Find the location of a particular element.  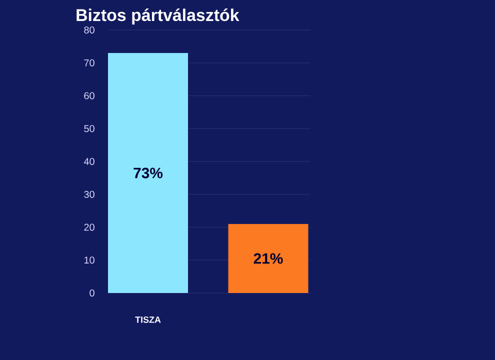

y-tick-label: 30 is located at coordinates (89, 194).